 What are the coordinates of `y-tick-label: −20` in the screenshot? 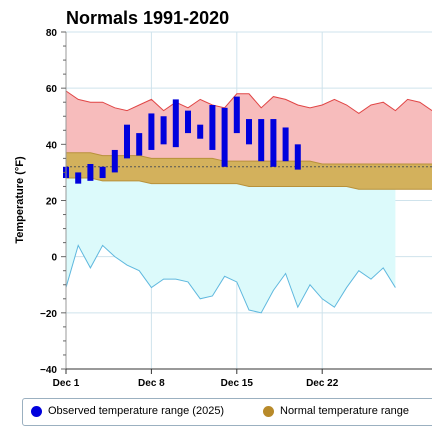 It's located at (48, 314).